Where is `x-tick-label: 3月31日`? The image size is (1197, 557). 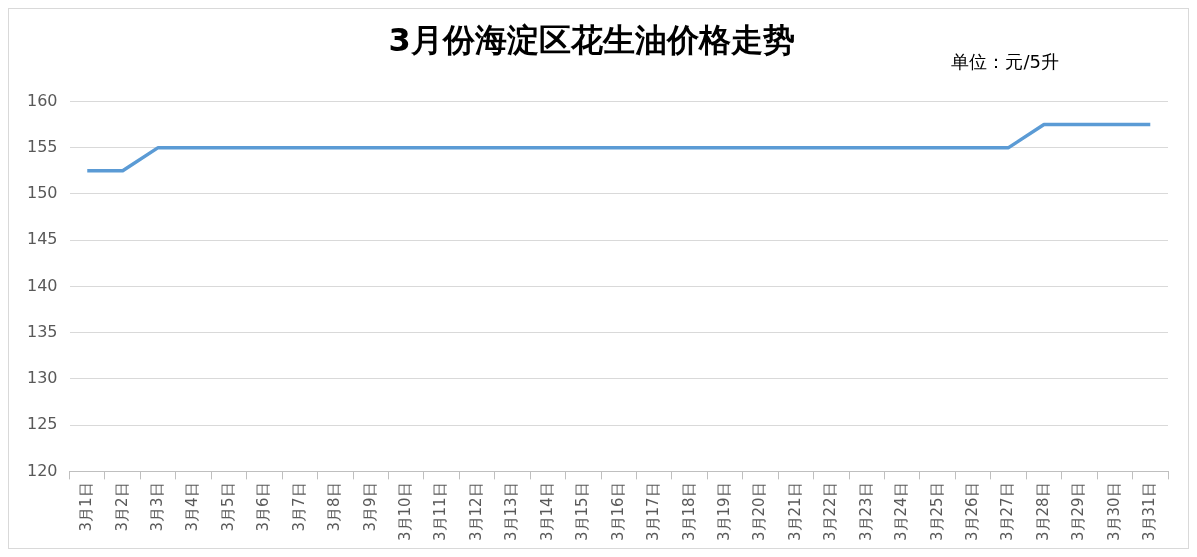
x-tick-label: 3月31日 is located at coordinates (1149, 512).